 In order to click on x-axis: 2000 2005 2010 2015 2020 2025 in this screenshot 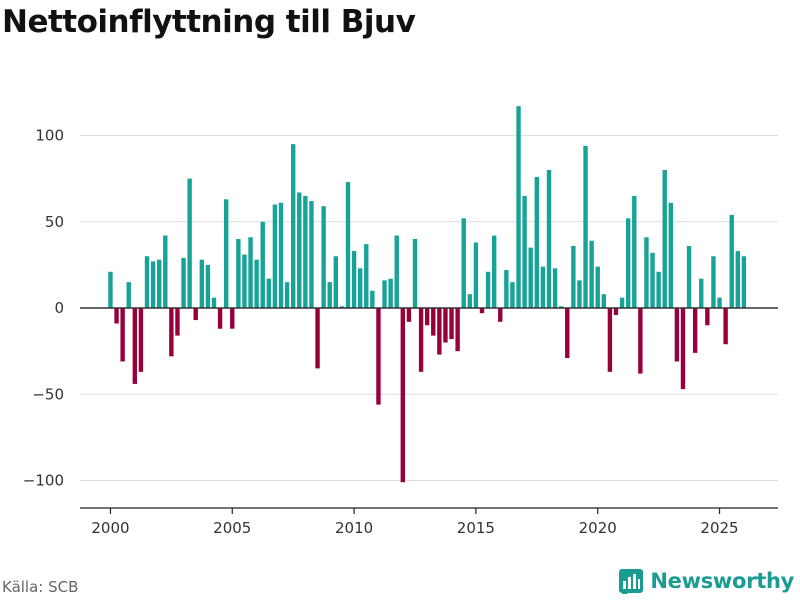, I will do `click(429, 522)`.